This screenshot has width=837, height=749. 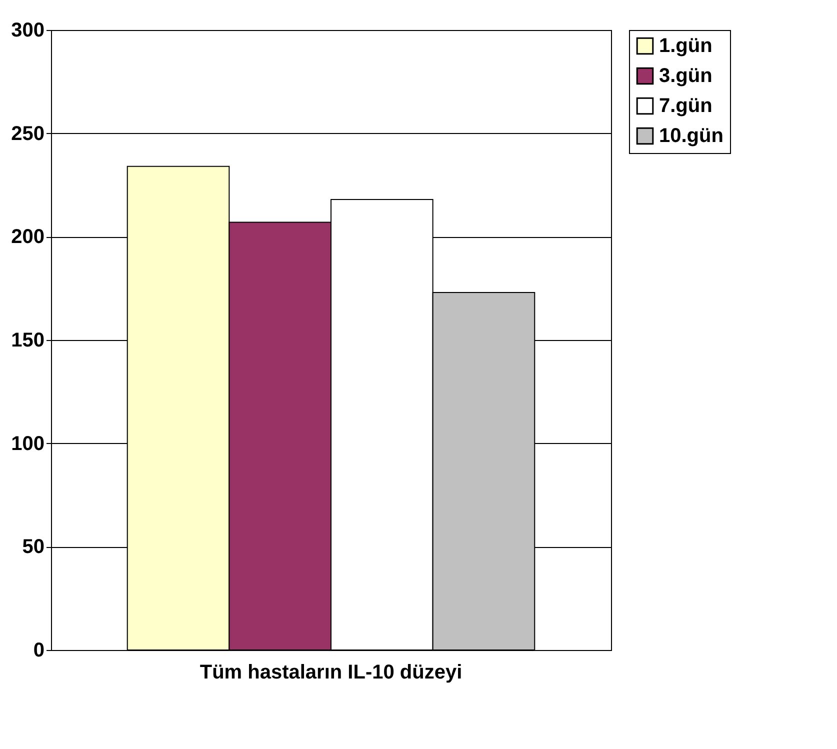 I want to click on legend-label: 10.gün, so click(x=691, y=136).